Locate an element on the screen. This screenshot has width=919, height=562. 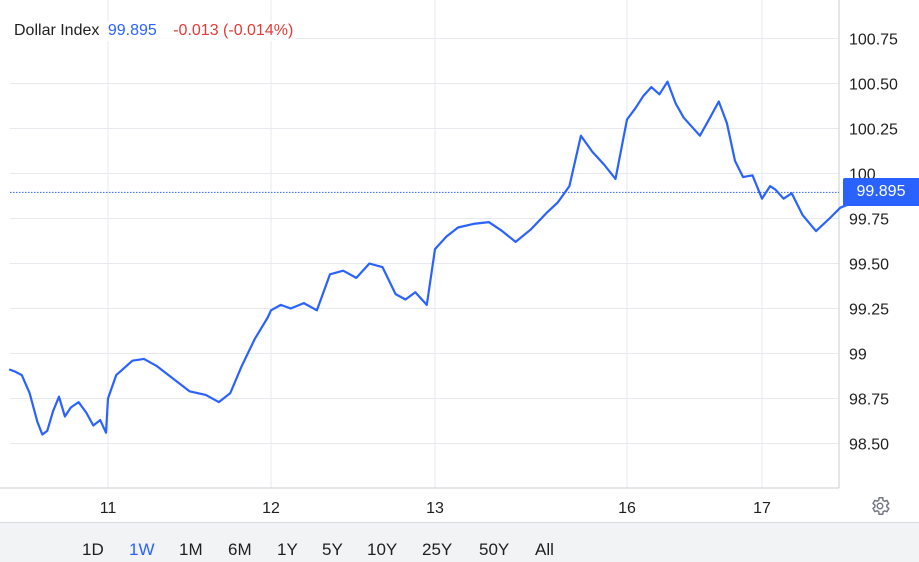
y-tick-label: 99.75 is located at coordinates (869, 220).